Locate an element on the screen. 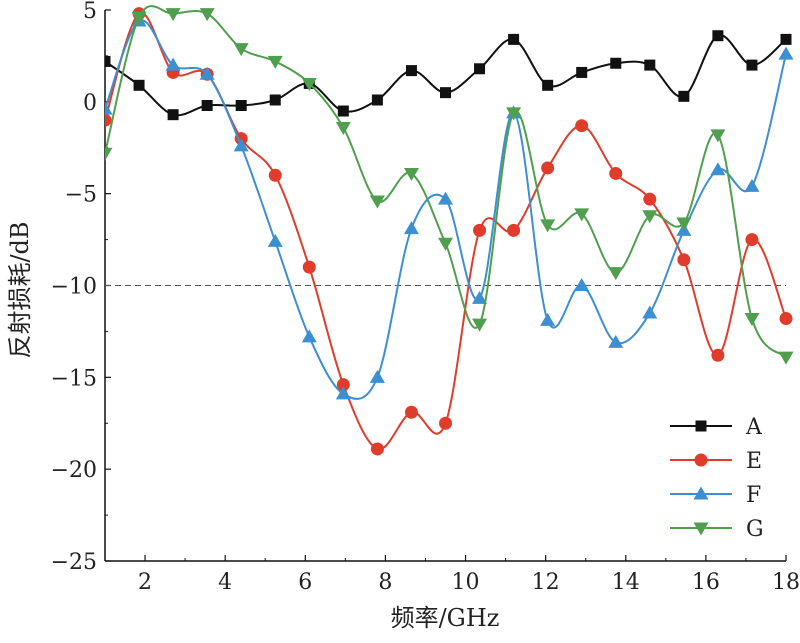  legend-marker-E is located at coordinates (701, 460).